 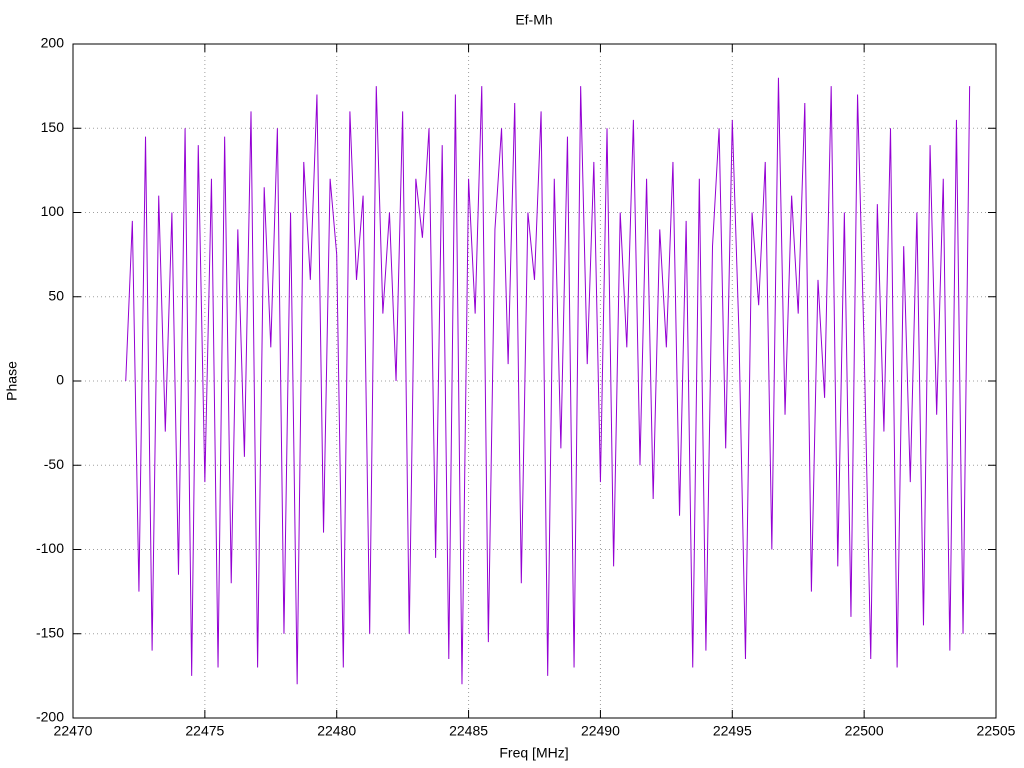 What do you see at coordinates (73, 731) in the screenshot?
I see `x-tick-label: 22470` at bounding box center [73, 731].